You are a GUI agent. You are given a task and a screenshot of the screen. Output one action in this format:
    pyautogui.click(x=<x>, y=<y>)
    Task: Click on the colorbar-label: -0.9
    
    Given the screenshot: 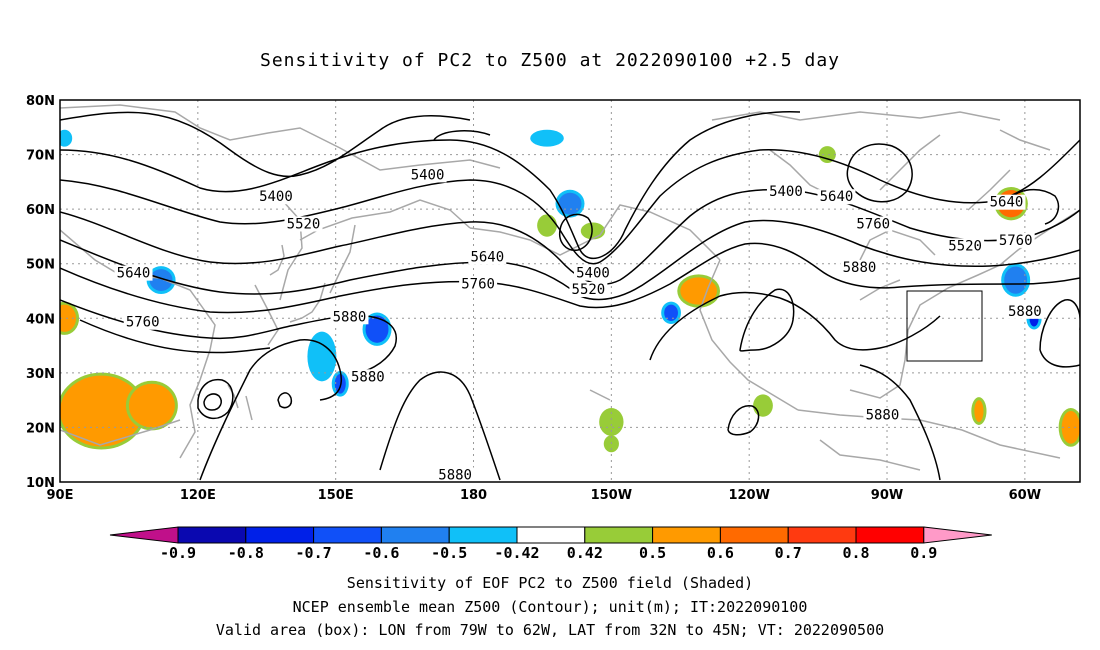 What is the action you would take?
    pyautogui.click(x=178, y=553)
    